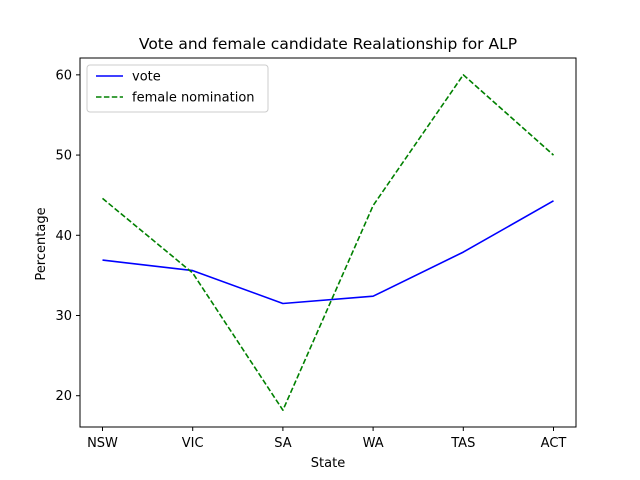 This screenshot has height=480, width=640. What do you see at coordinates (373, 443) in the screenshot?
I see `x-tick-label: WA` at bounding box center [373, 443].